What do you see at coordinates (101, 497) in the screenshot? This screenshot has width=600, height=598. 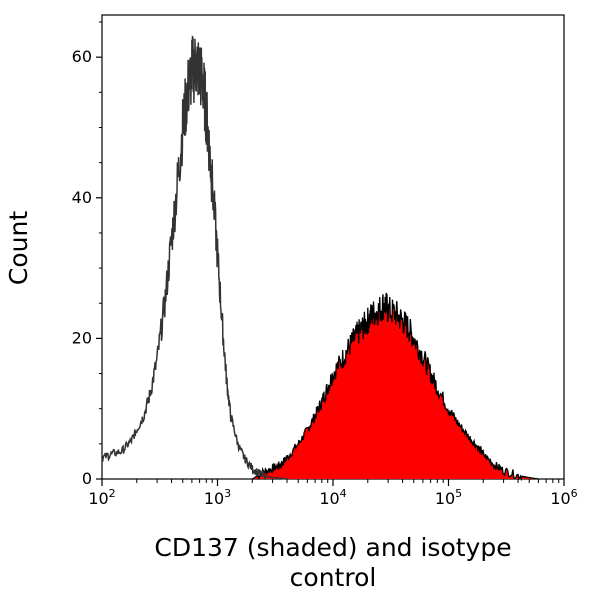 I see `x-tick-label: 10²` at bounding box center [101, 497].